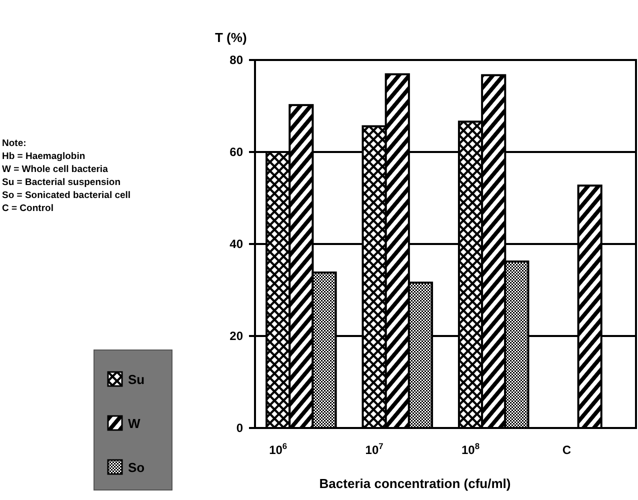  Describe the element at coordinates (471, 449) in the screenshot. I see `x-tick-label: 10$^{8}$` at that location.